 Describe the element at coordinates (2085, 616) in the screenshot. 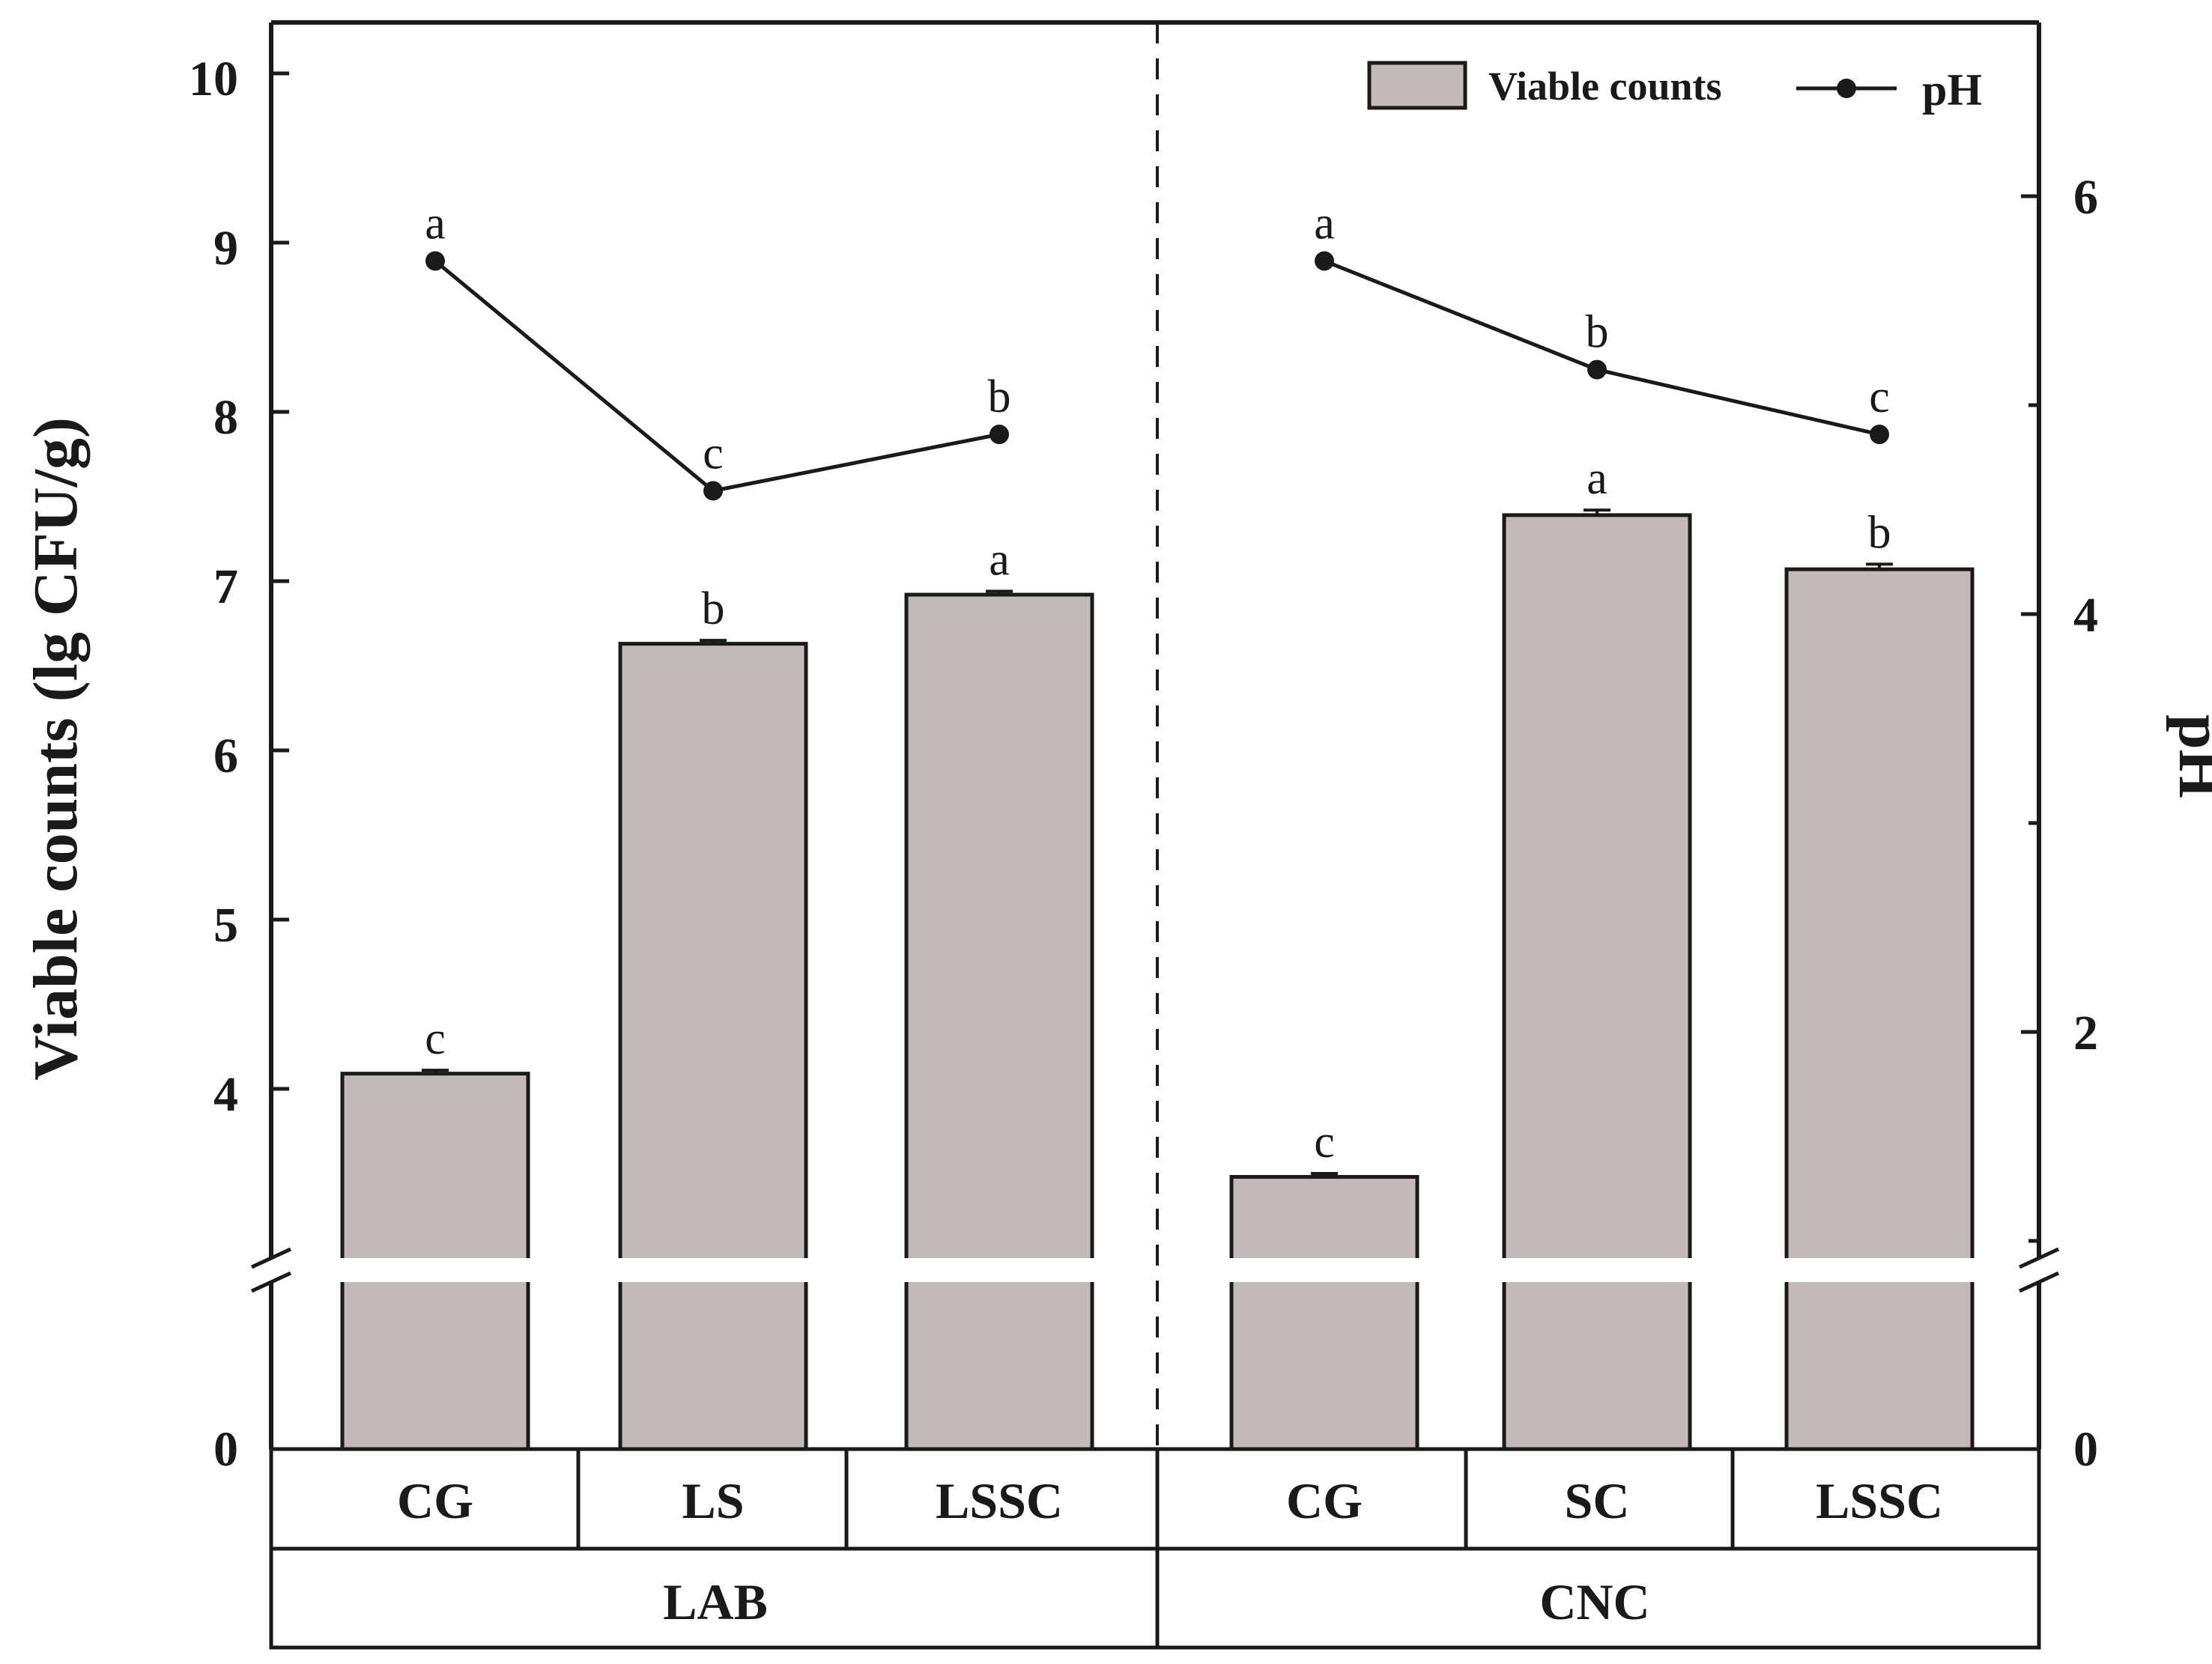

I see `y-right-tick-label: 4` at that location.